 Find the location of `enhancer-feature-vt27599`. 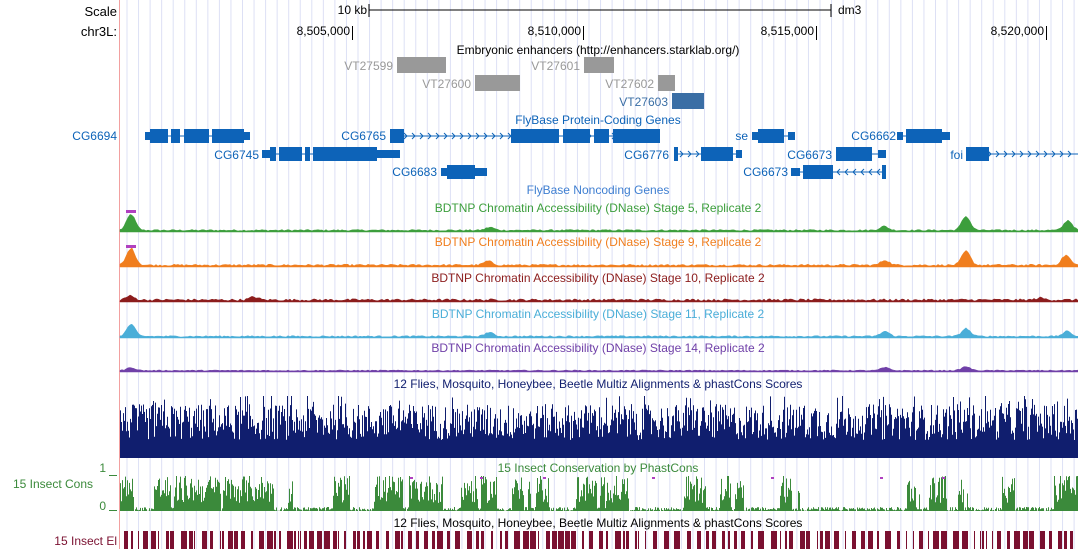

enhancer-feature-vt27599 is located at coordinates (421, 65).